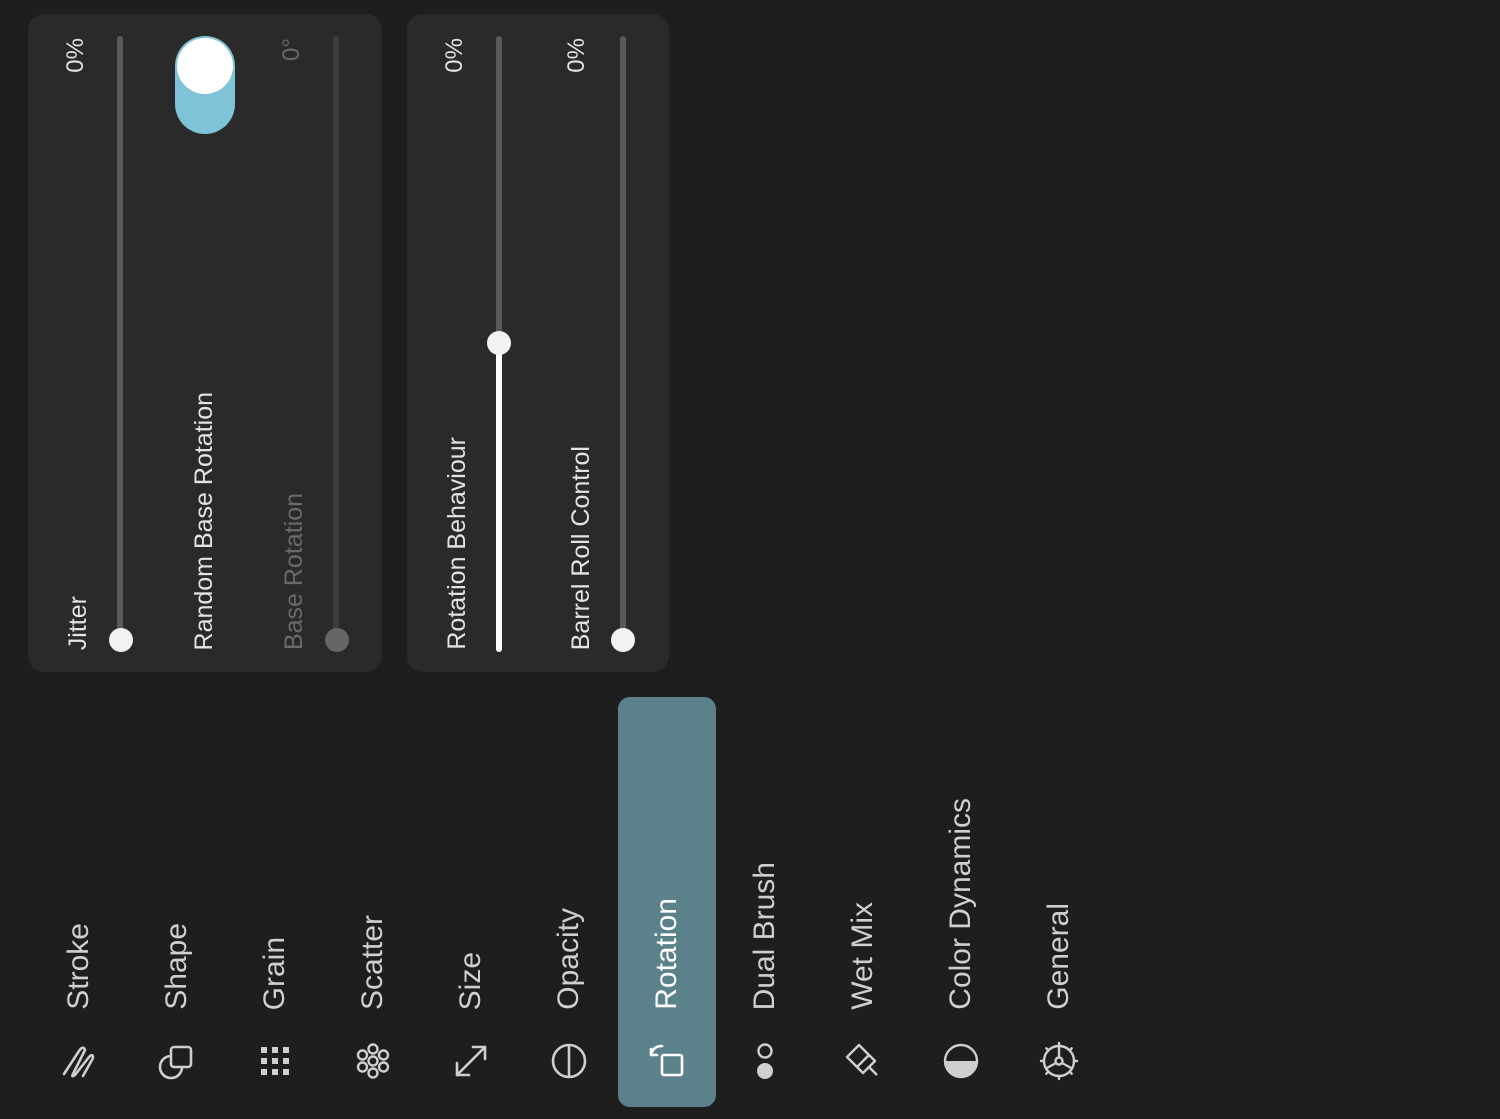  What do you see at coordinates (862, 956) in the screenshot?
I see `tab-wet-mix-label: Wet Mix` at bounding box center [862, 956].